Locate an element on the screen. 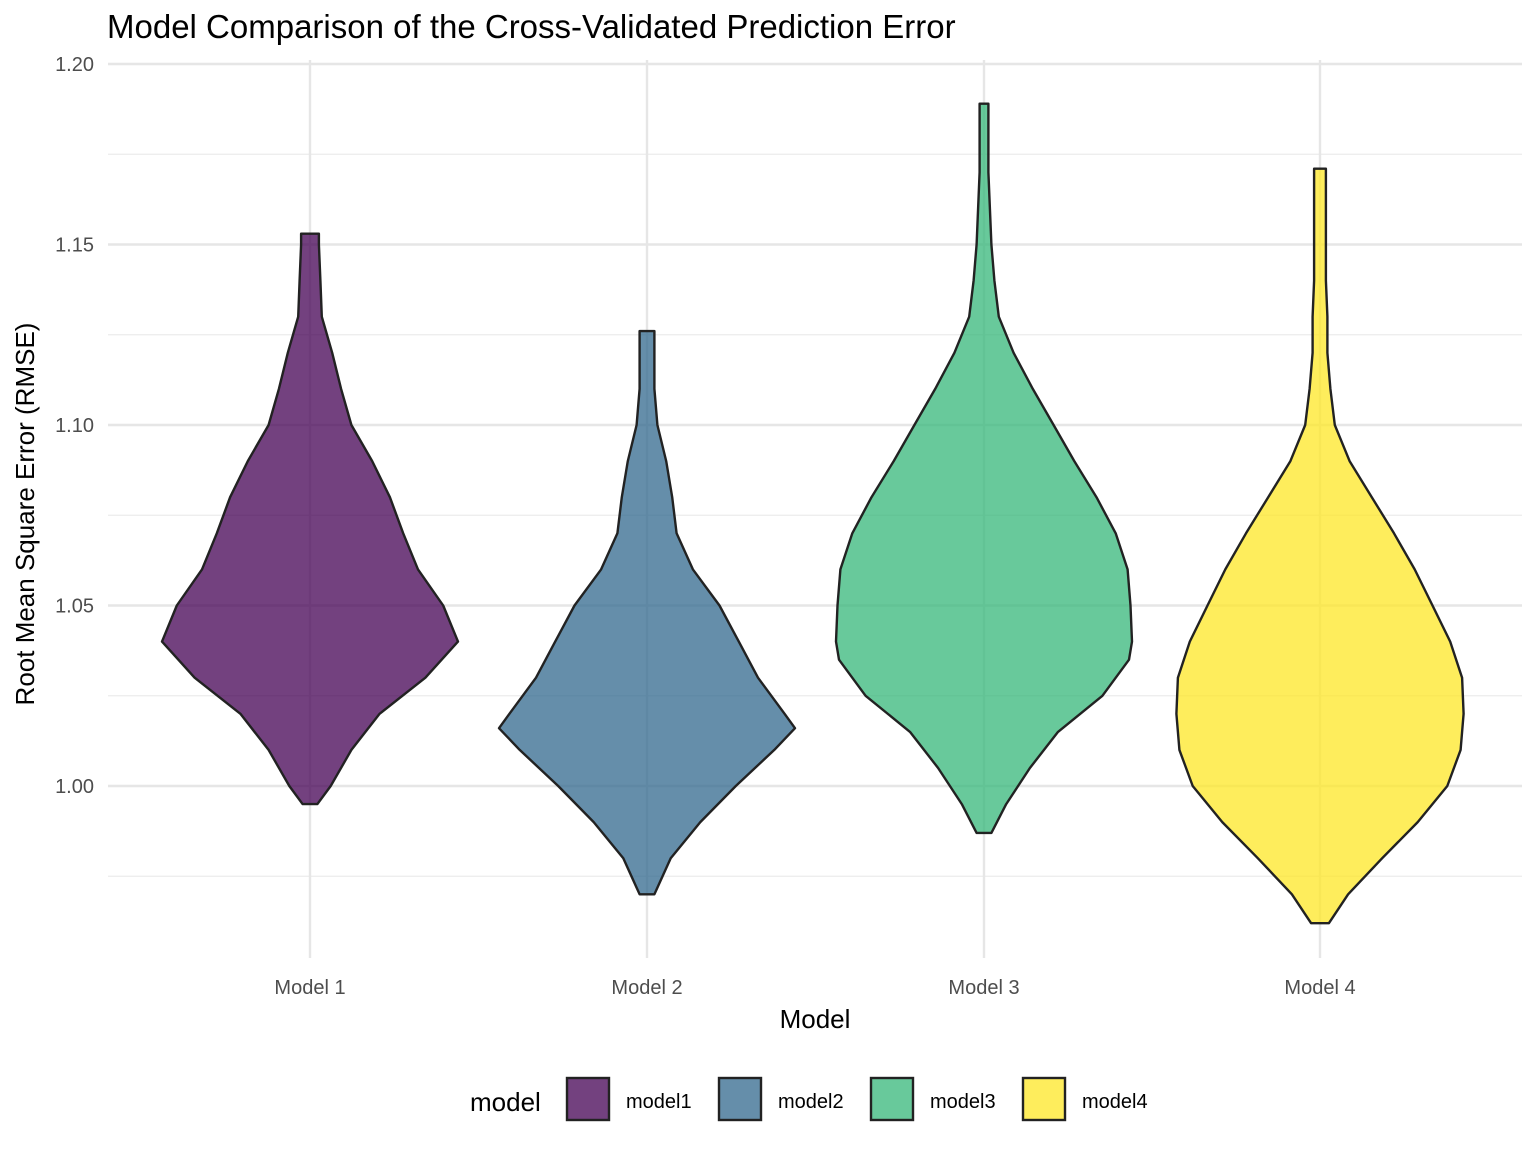 The image size is (1536, 1152). legend-key-model2 is located at coordinates (740, 1099).